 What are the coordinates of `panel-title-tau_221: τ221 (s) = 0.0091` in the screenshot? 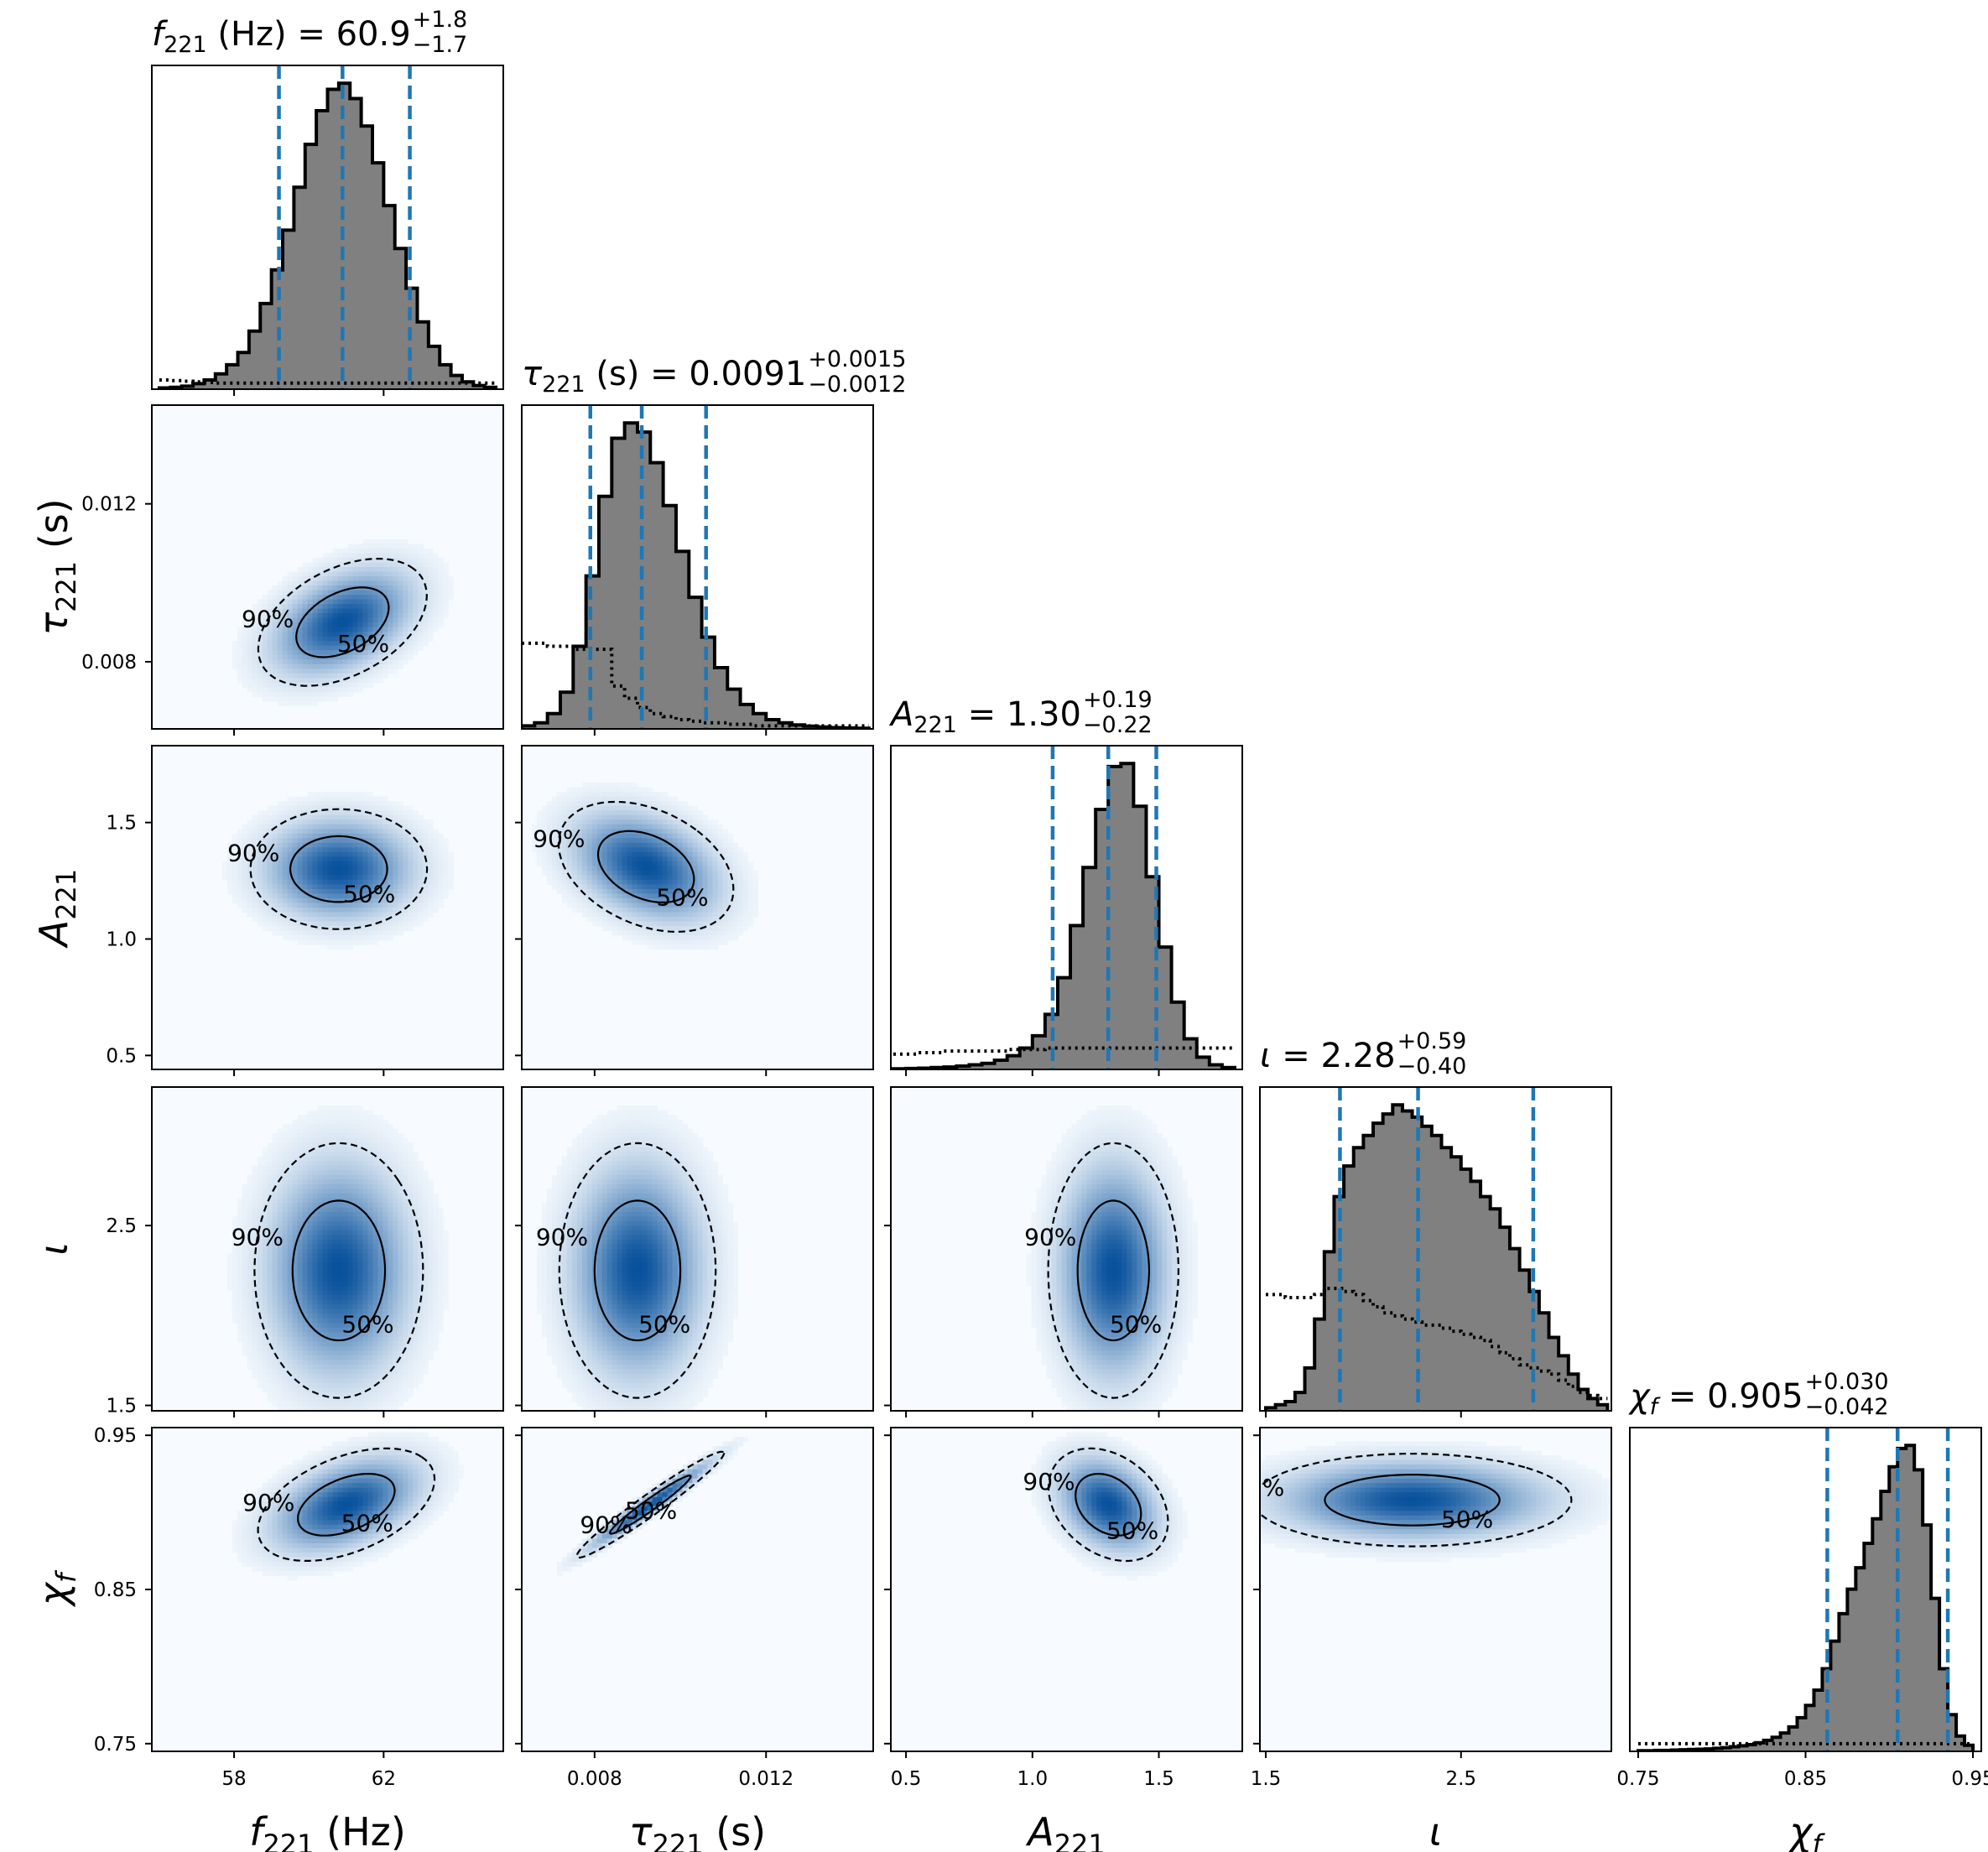 It's located at (664, 376).